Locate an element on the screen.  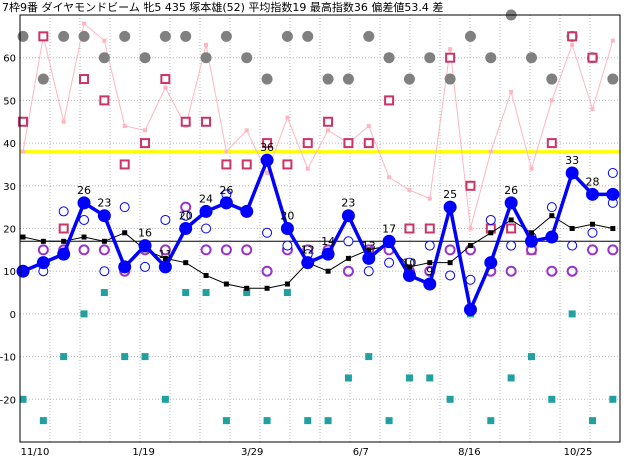
index-data-label: 26 is located at coordinates (84, 190).